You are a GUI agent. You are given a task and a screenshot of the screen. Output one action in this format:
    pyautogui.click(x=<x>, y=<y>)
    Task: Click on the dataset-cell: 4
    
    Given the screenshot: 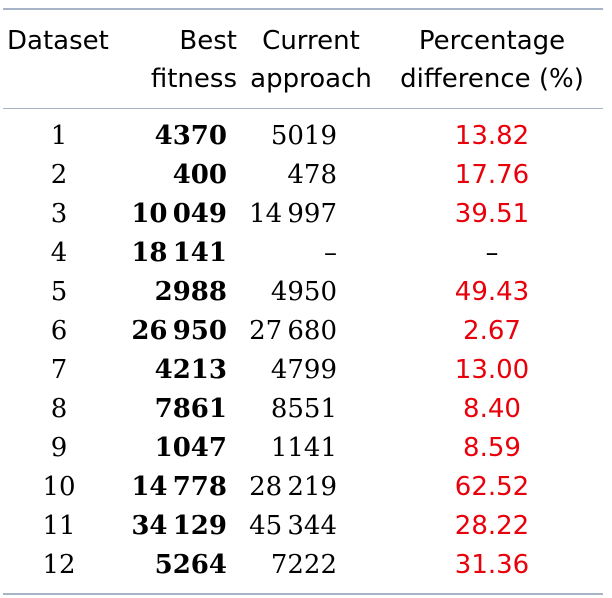 What is the action you would take?
    pyautogui.click(x=59, y=253)
    